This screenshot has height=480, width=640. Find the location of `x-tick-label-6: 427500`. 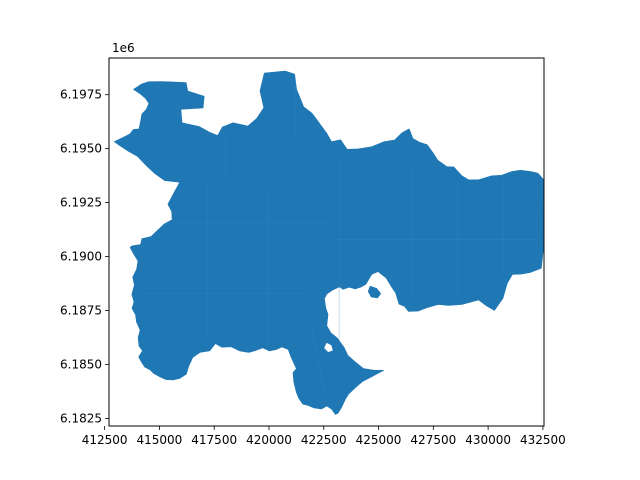

x-tick-label-6: 427500 is located at coordinates (433, 440).